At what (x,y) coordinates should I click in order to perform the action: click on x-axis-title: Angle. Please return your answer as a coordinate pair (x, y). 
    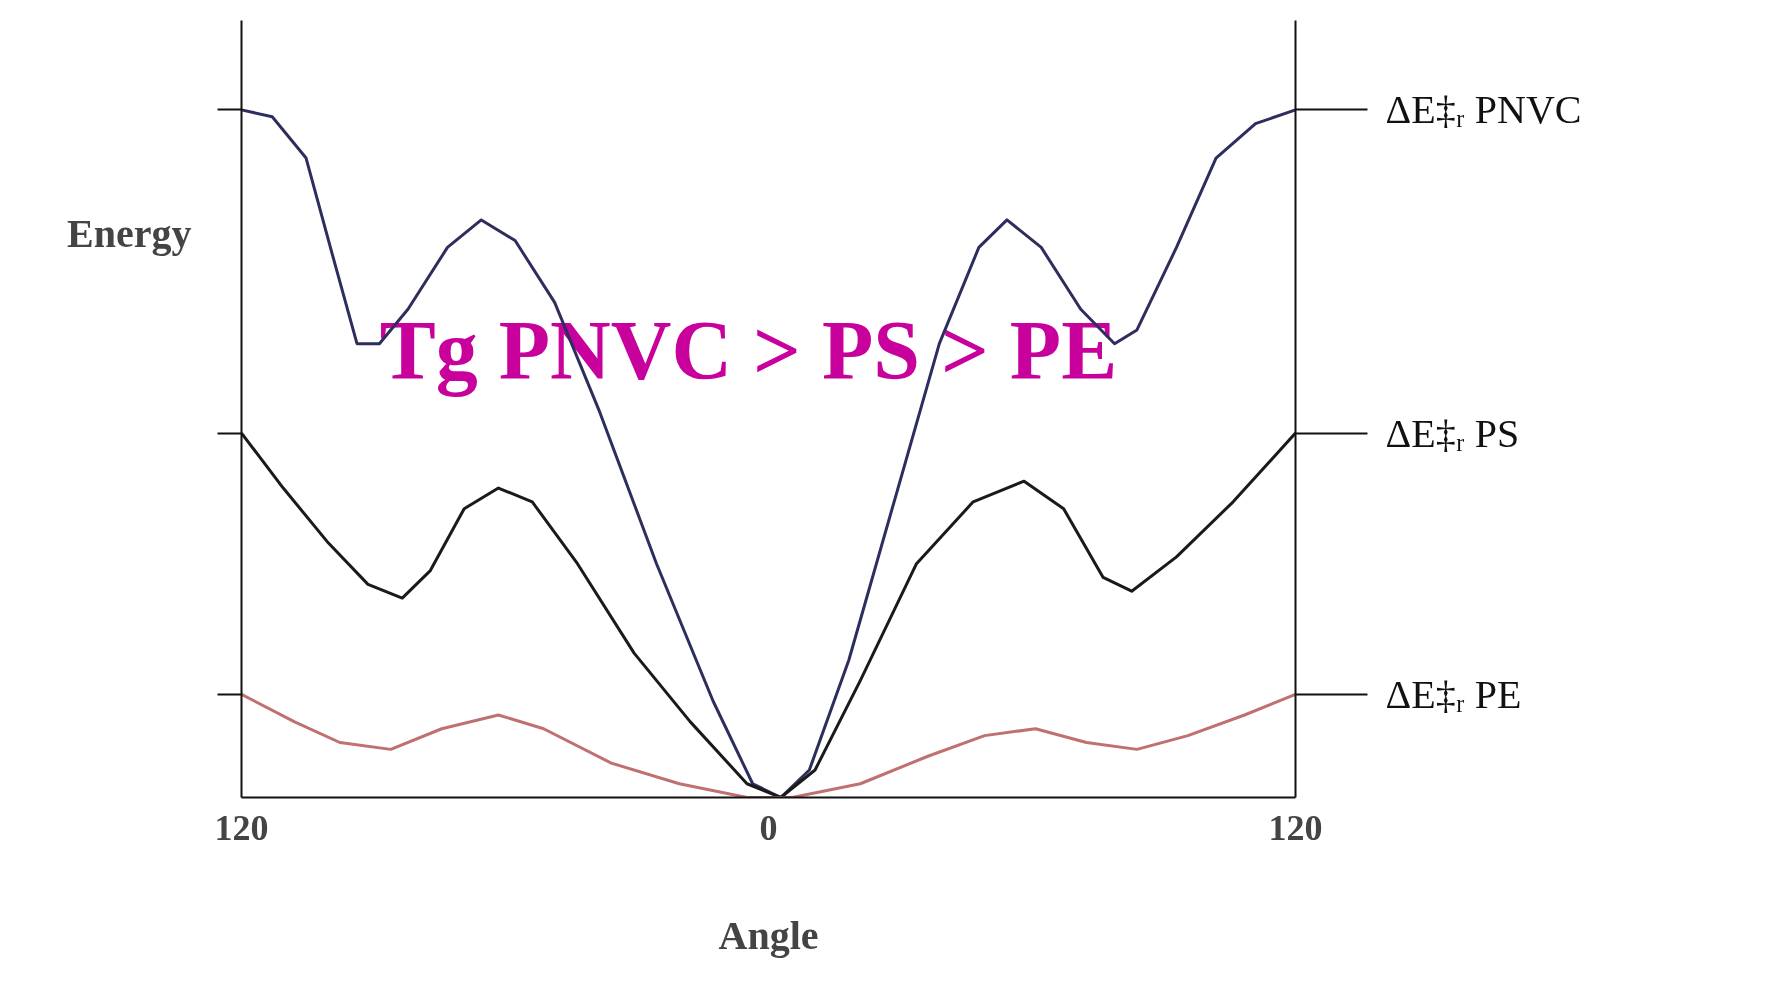
    Looking at the image, I should click on (768, 935).